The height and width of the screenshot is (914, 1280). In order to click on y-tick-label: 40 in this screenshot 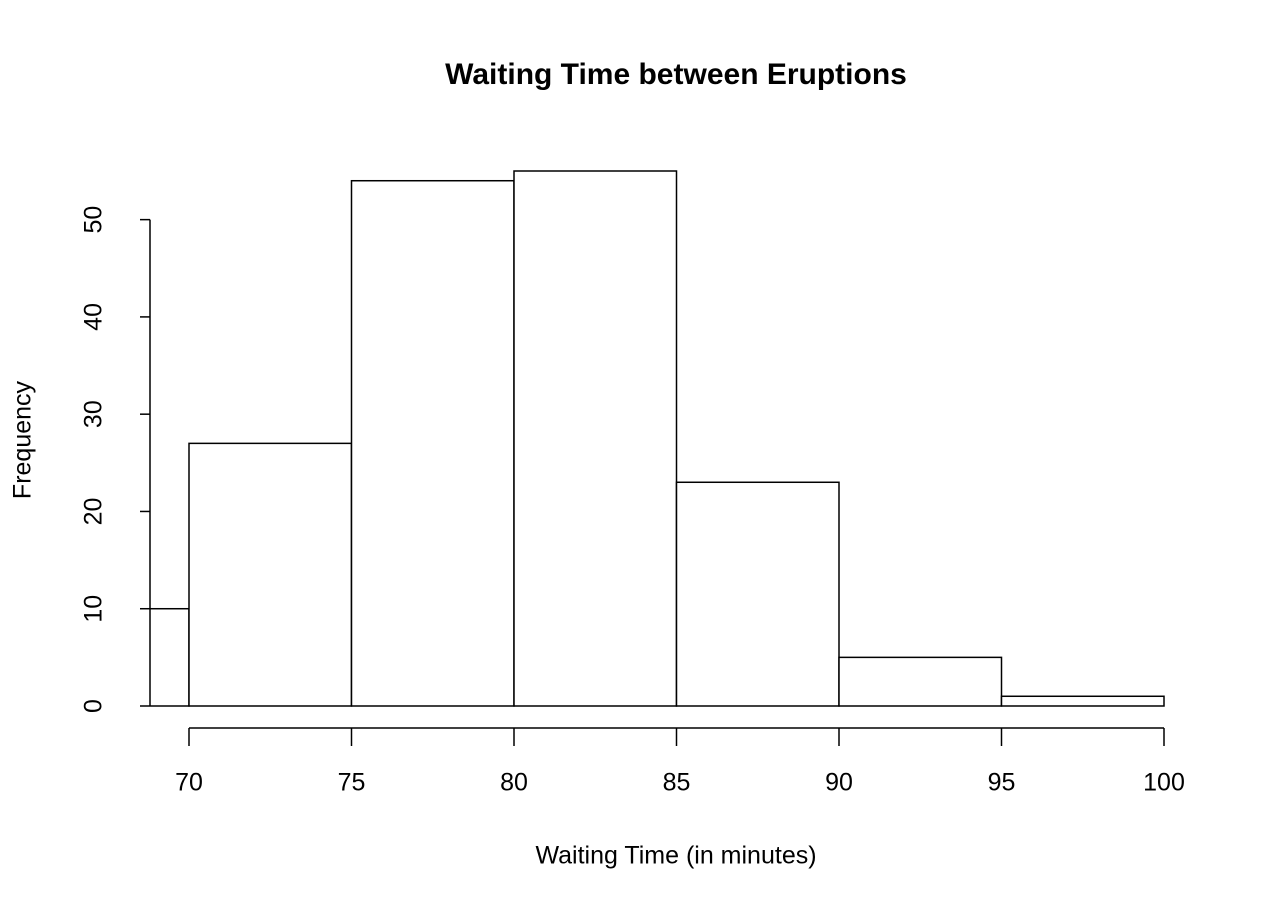, I will do `click(94, 317)`.